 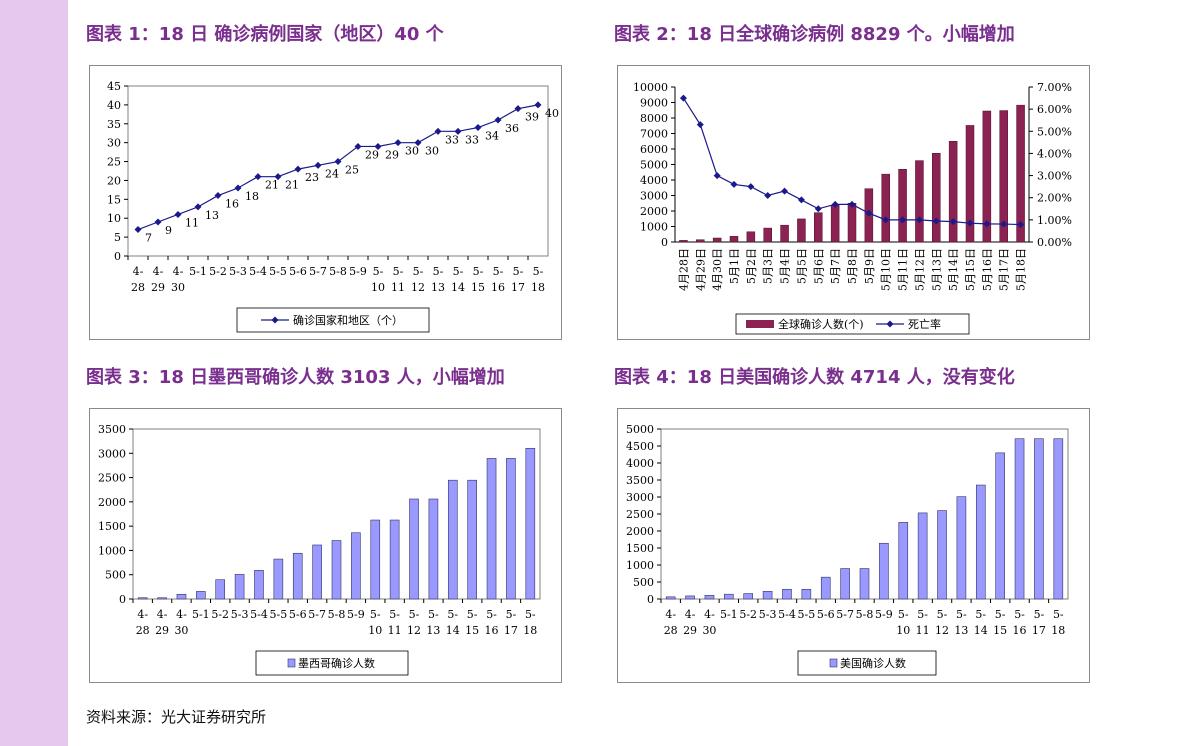 I want to click on chart3-xtick-label-line2: 15, so click(x=472, y=630).